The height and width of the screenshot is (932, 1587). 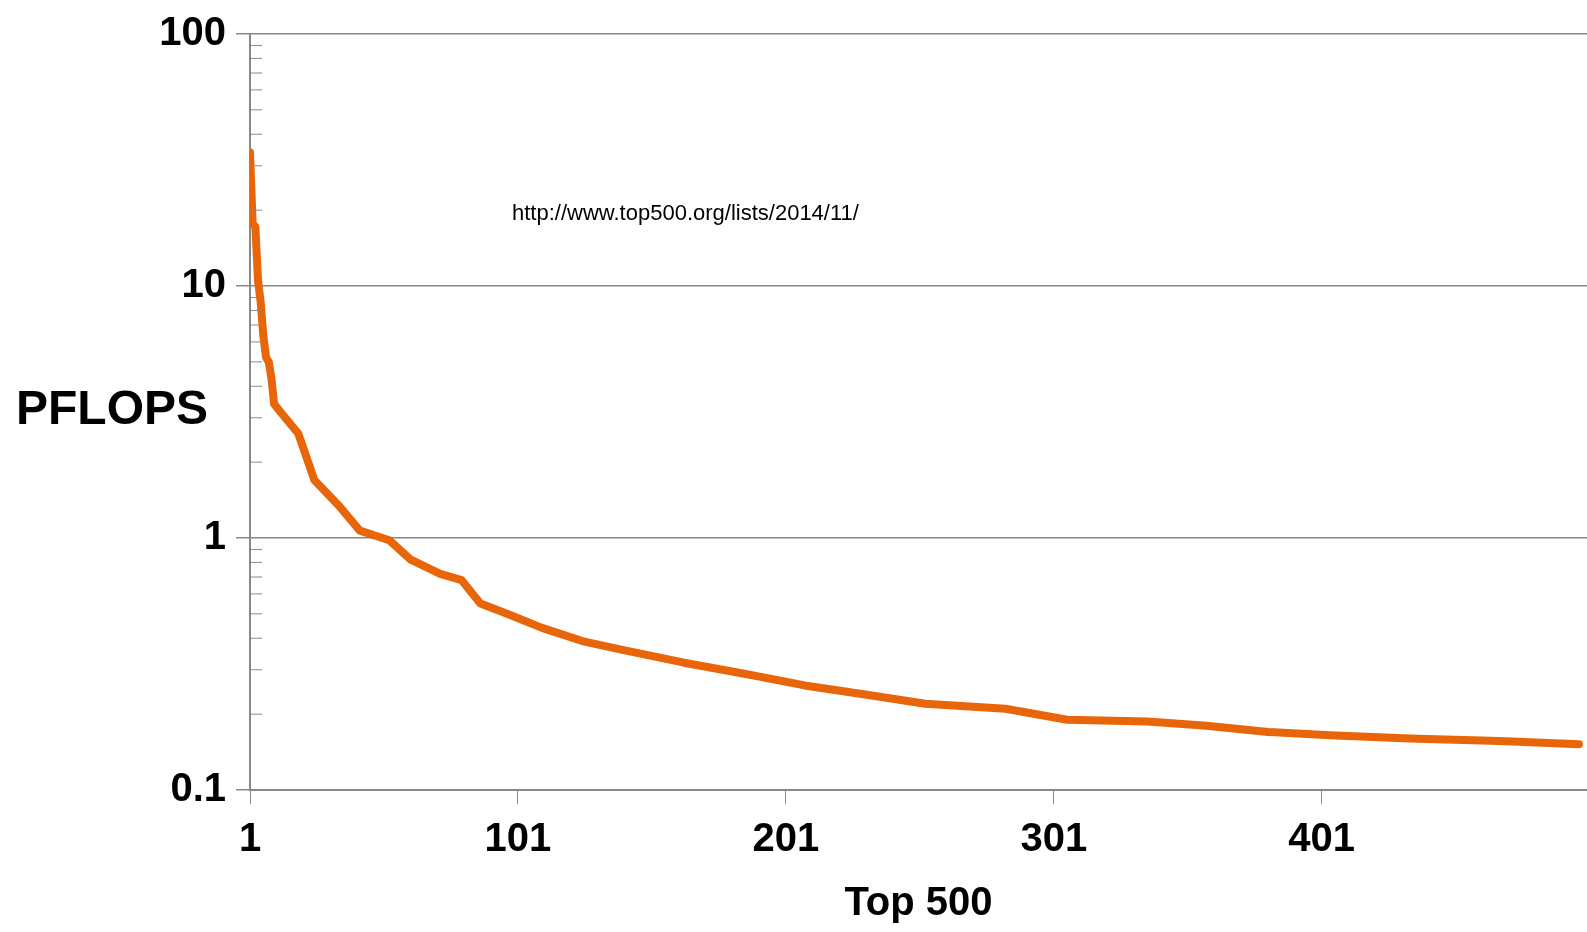 What do you see at coordinates (918, 901) in the screenshot?
I see `x-axis-title: Top 500` at bounding box center [918, 901].